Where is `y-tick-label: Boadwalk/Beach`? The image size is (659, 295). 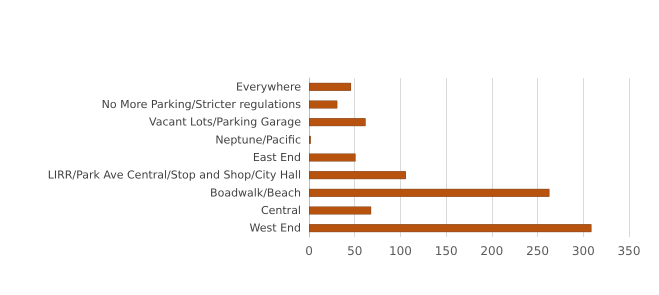
y-tick-label: Boadwalk/Beach is located at coordinates (256, 193).